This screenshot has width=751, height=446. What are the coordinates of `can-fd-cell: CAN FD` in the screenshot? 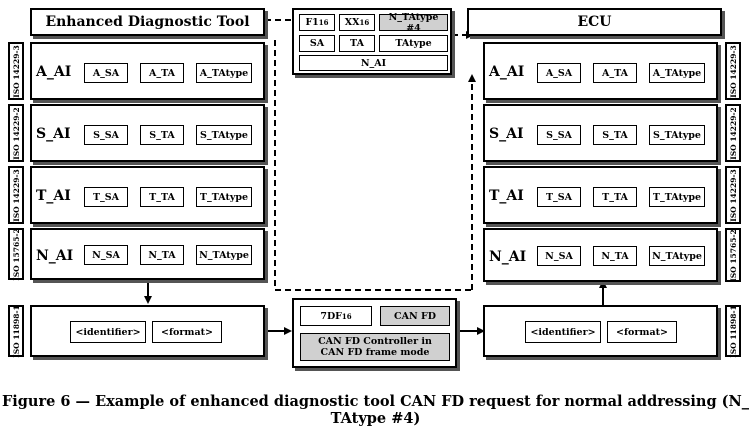 It's located at (415, 316).